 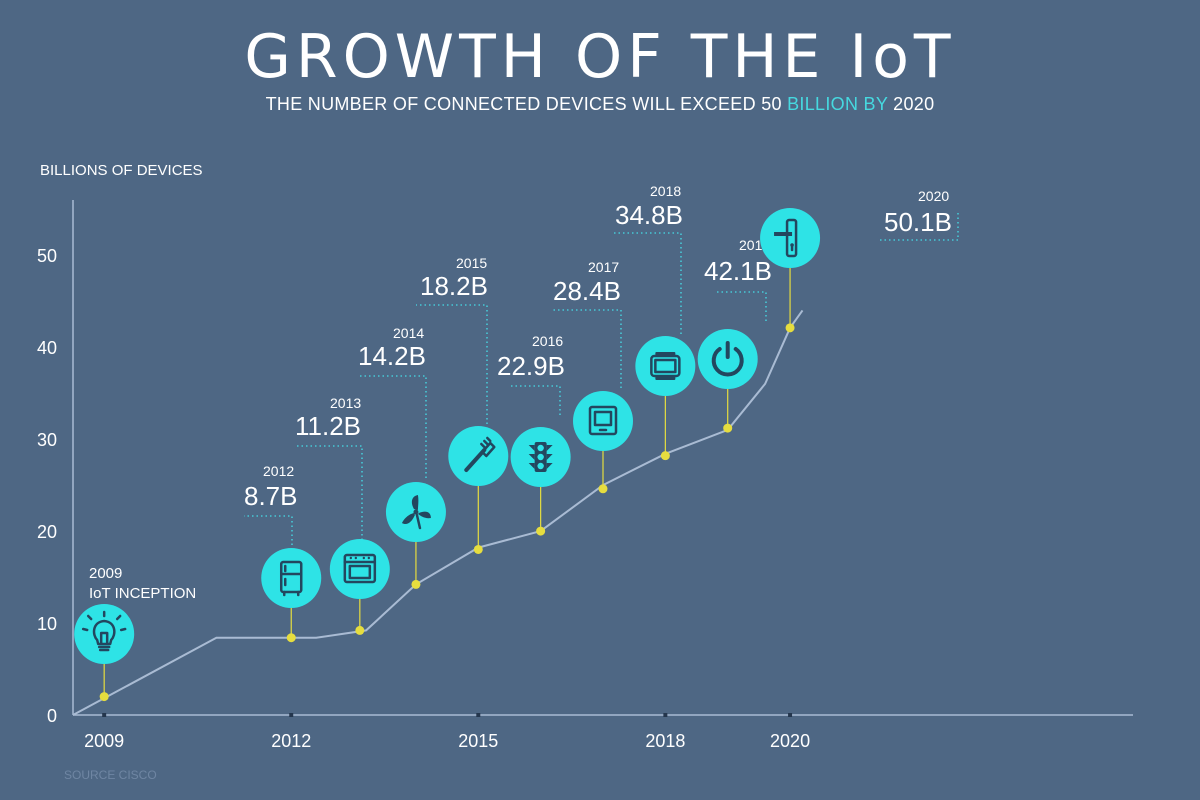 I want to click on year-label: 2013, so click(x=345, y=403).